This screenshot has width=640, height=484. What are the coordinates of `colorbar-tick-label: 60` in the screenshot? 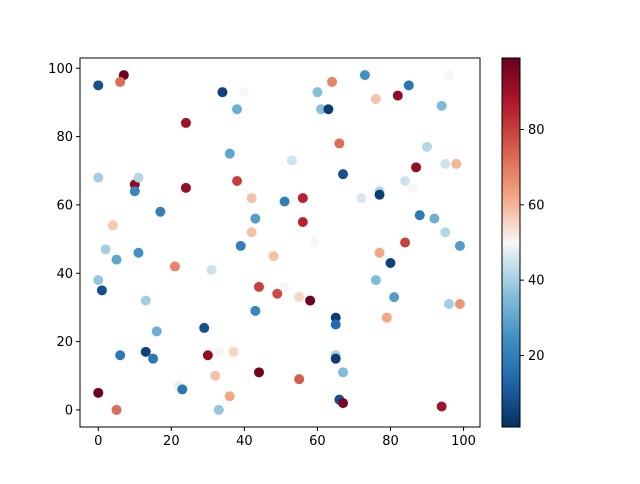 It's located at (536, 205).